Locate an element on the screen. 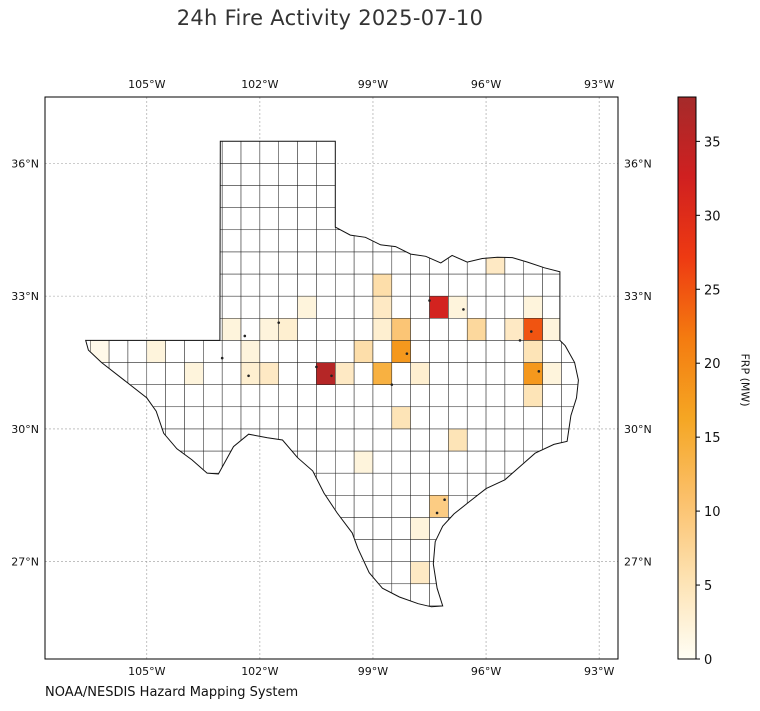  colorbar-label: FRP (MW) is located at coordinates (745, 380).